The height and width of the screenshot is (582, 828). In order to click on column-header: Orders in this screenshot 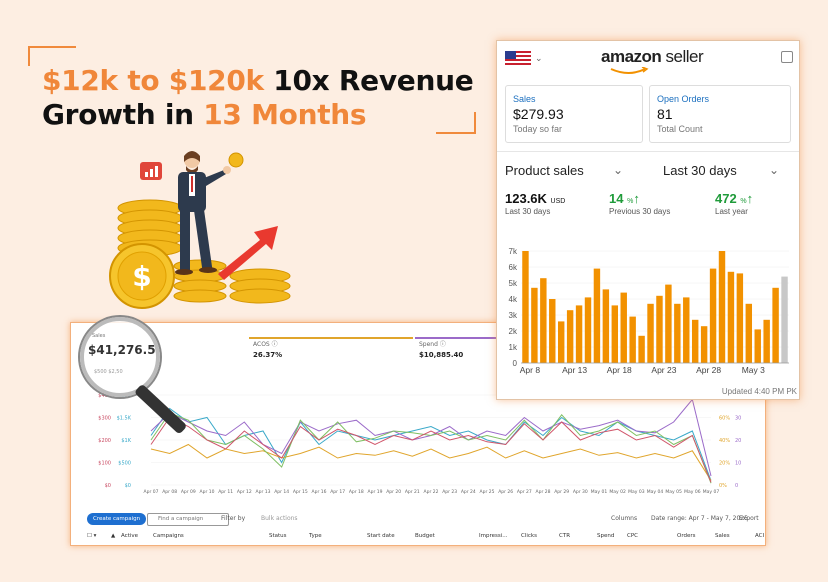, I will do `click(686, 536)`.